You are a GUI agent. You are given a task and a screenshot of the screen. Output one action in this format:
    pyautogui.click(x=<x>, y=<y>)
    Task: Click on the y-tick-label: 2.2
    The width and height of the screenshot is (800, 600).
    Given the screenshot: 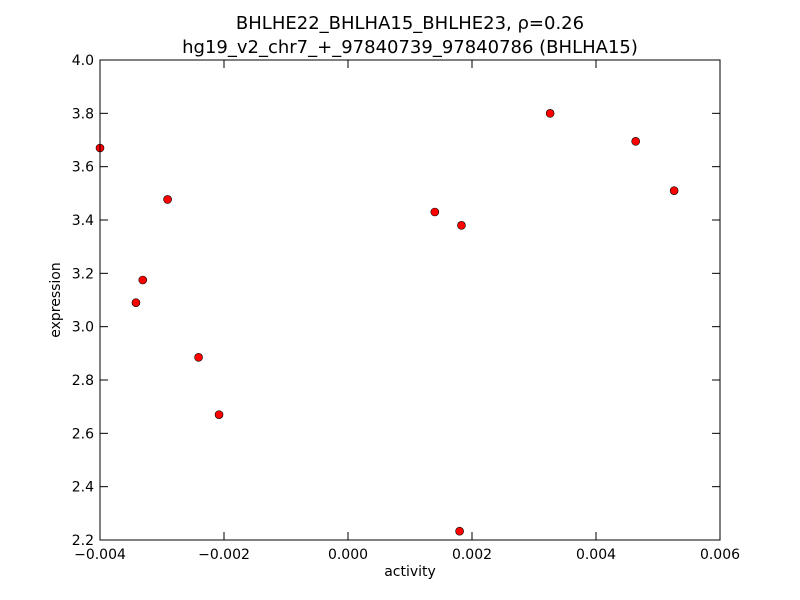 What is the action you would take?
    pyautogui.click(x=83, y=541)
    